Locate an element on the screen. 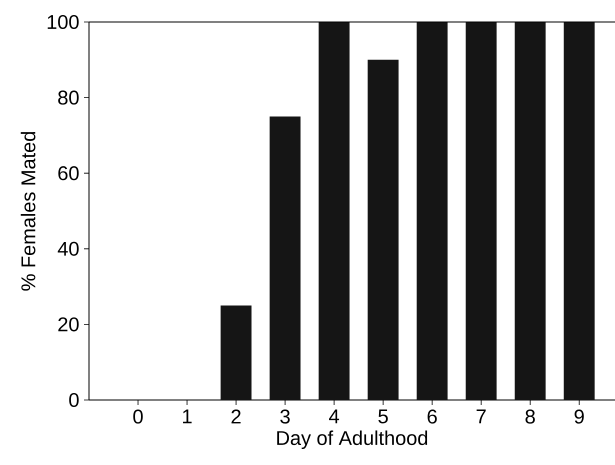 The height and width of the screenshot is (465, 615). x-tick-label: 2 is located at coordinates (236, 417).